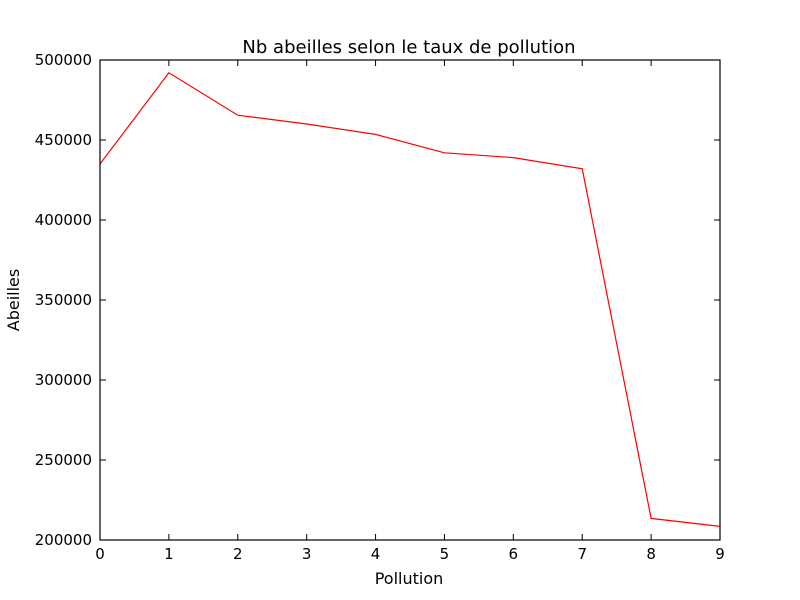 This screenshot has width=800, height=600. I want to click on x-axis-label: Pollution, so click(409, 578).